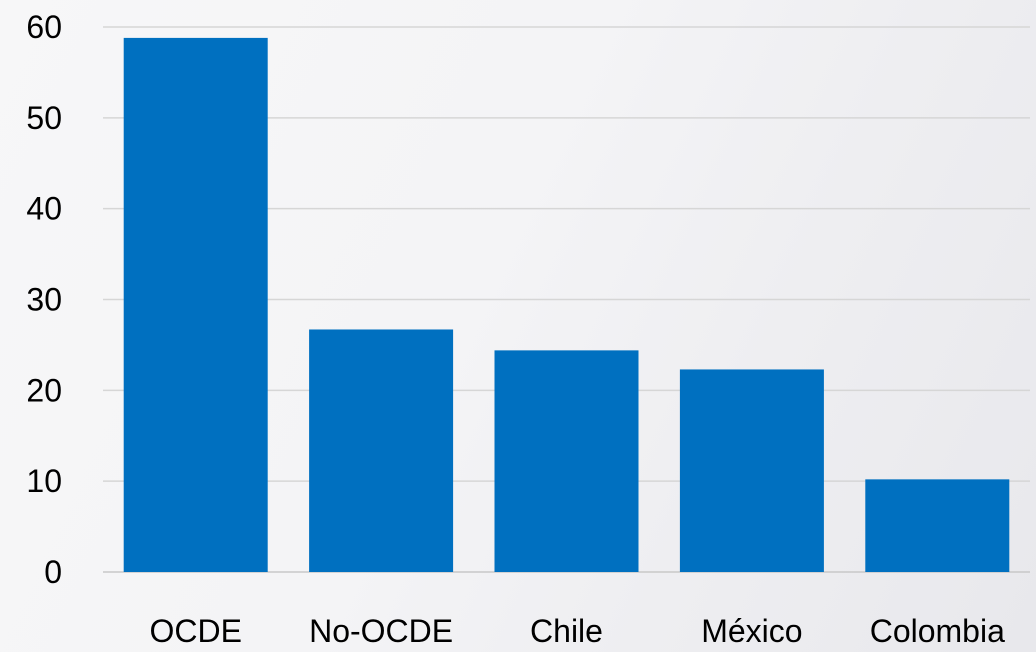  I want to click on x-category-label: OCDE, so click(195, 631).